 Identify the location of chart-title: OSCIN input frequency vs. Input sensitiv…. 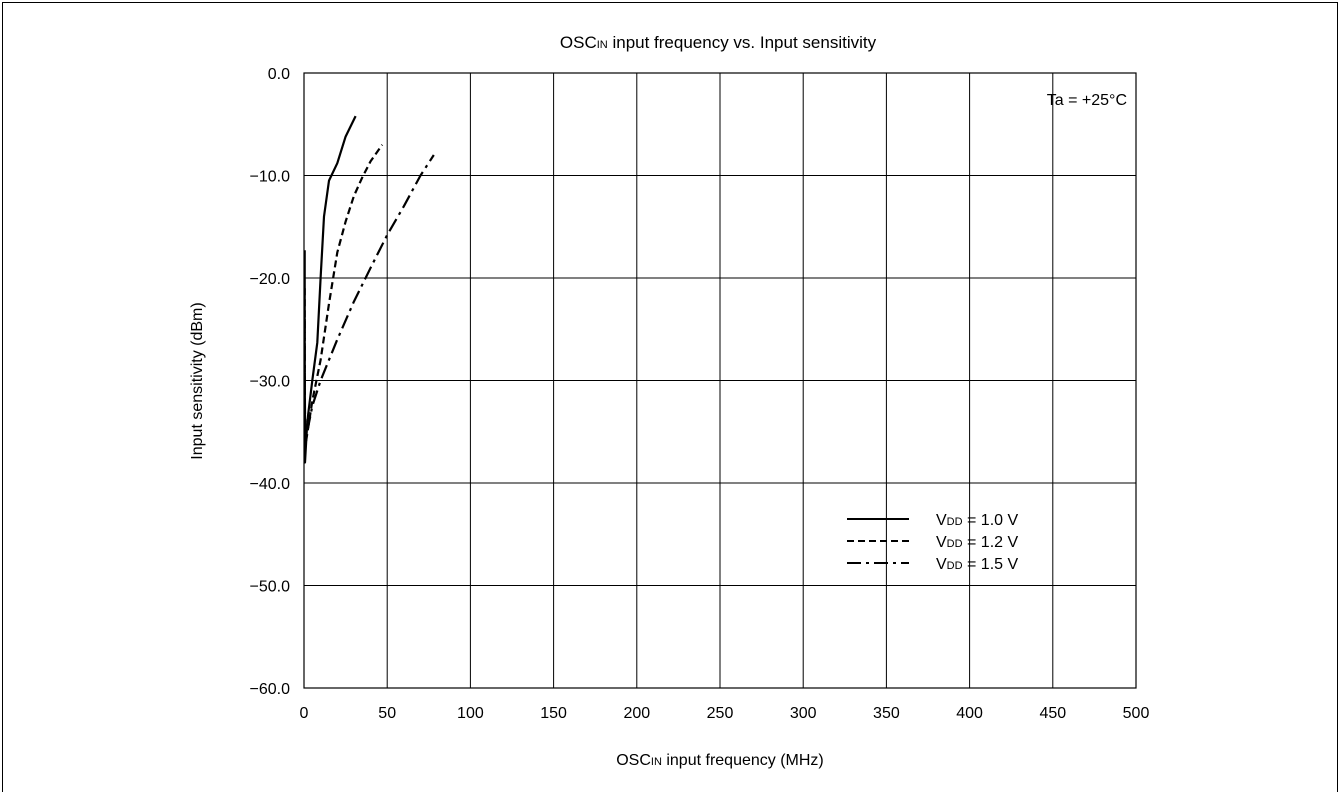
(718, 42).